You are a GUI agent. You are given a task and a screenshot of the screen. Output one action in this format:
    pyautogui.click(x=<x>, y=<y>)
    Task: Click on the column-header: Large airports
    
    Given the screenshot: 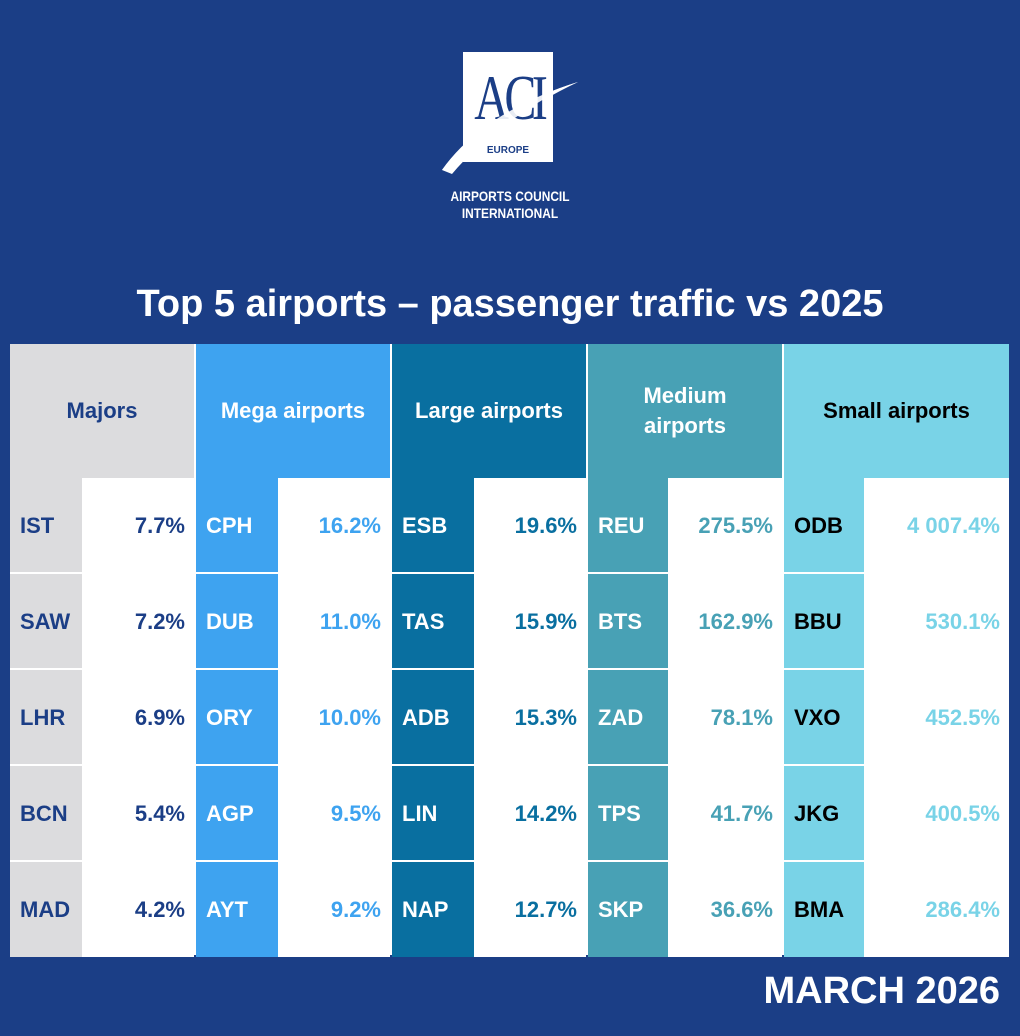 What is the action you would take?
    pyautogui.click(x=489, y=411)
    